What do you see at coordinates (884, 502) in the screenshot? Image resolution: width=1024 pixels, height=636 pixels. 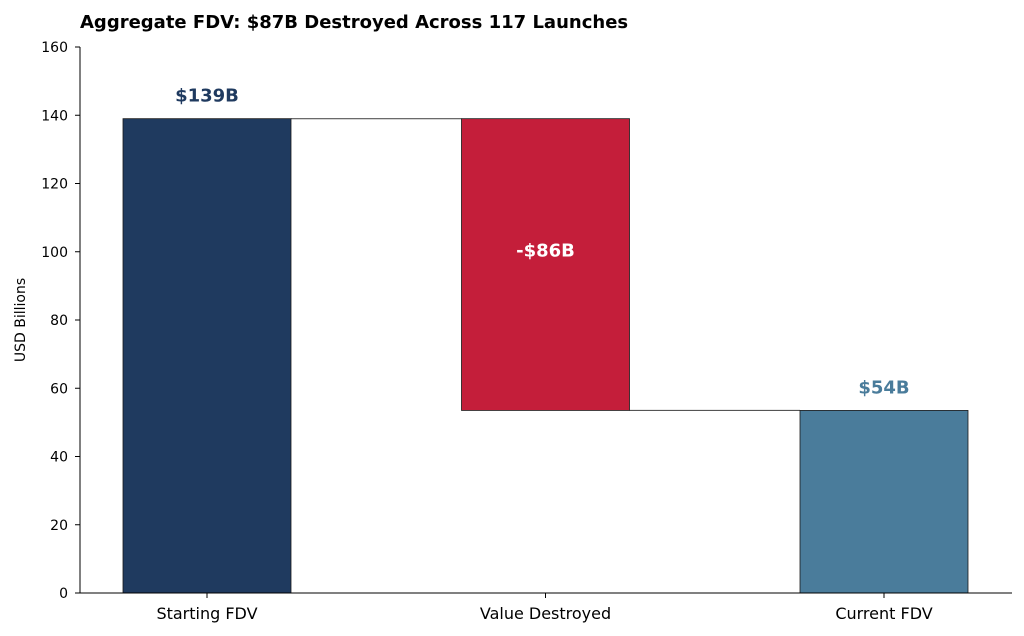 I see `bar-current-fdv` at bounding box center [884, 502].